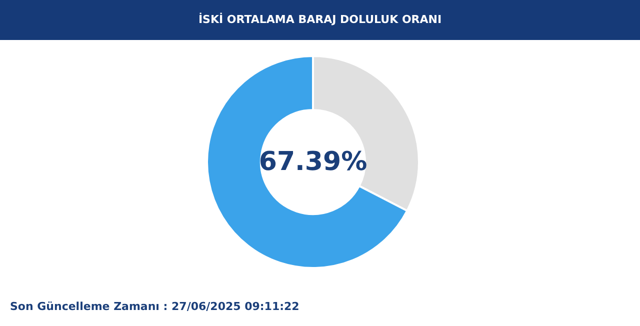  I want to click on text: Son Güncelleme Zamanı : 27/06/2025 09:11:22, so click(155, 306).